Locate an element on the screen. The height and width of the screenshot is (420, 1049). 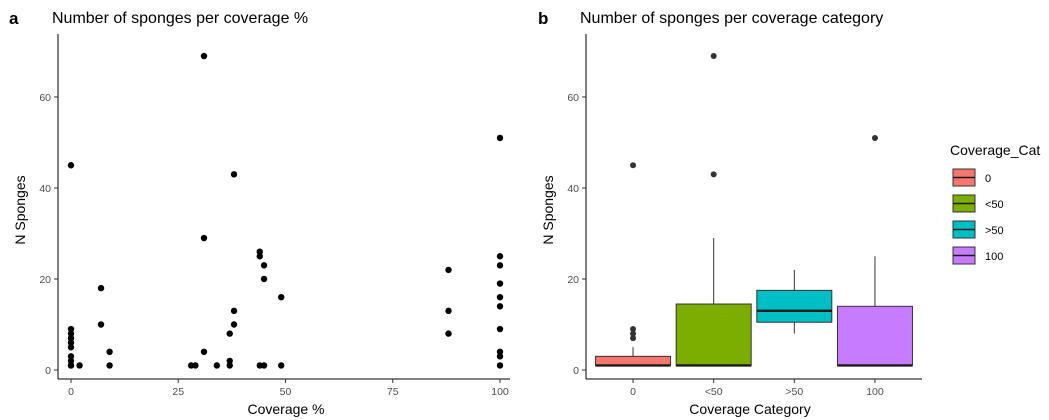
panel-b-x-tick-label: <50 is located at coordinates (714, 392).